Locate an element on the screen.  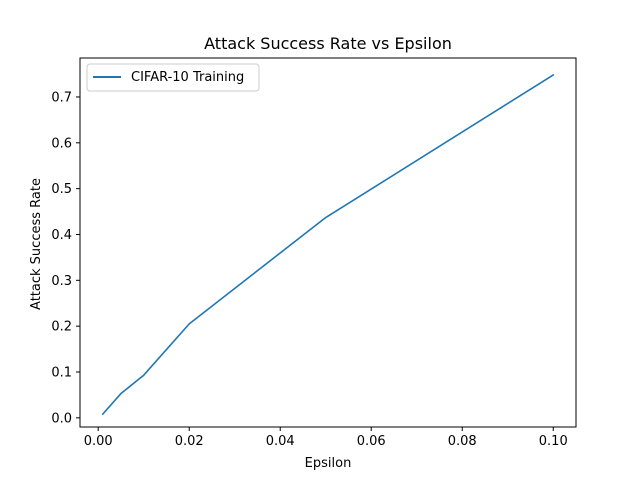
x-axis-label: Epsilon is located at coordinates (328, 463).